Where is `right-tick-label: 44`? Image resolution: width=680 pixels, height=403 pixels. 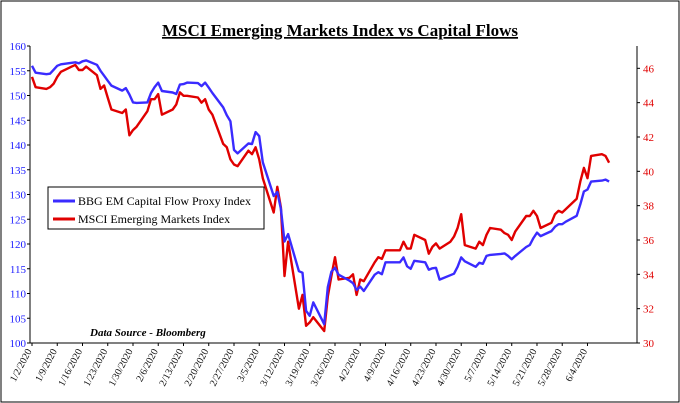
right-tick-label: 44 is located at coordinates (649, 104).